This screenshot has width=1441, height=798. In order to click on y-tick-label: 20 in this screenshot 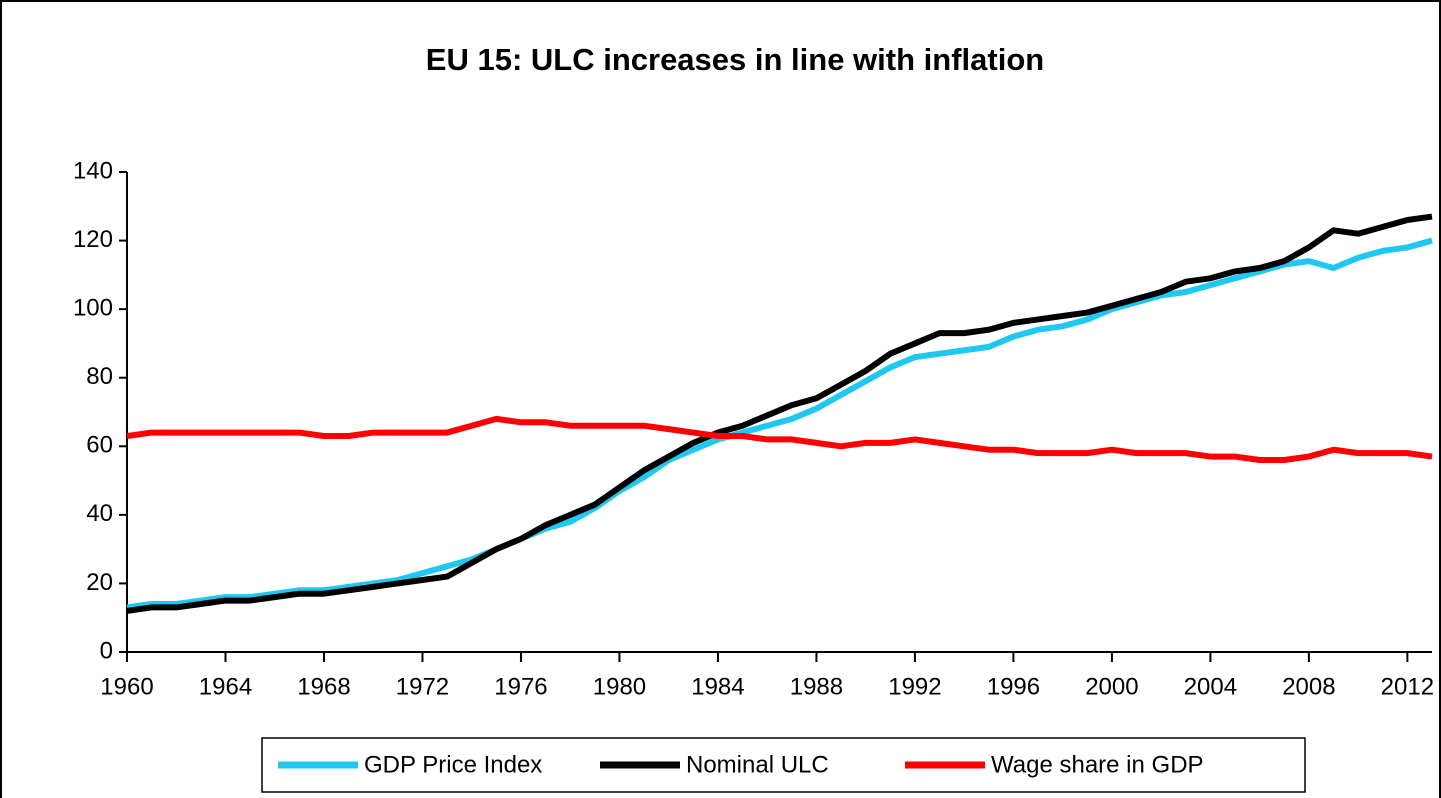, I will do `click(99, 582)`.